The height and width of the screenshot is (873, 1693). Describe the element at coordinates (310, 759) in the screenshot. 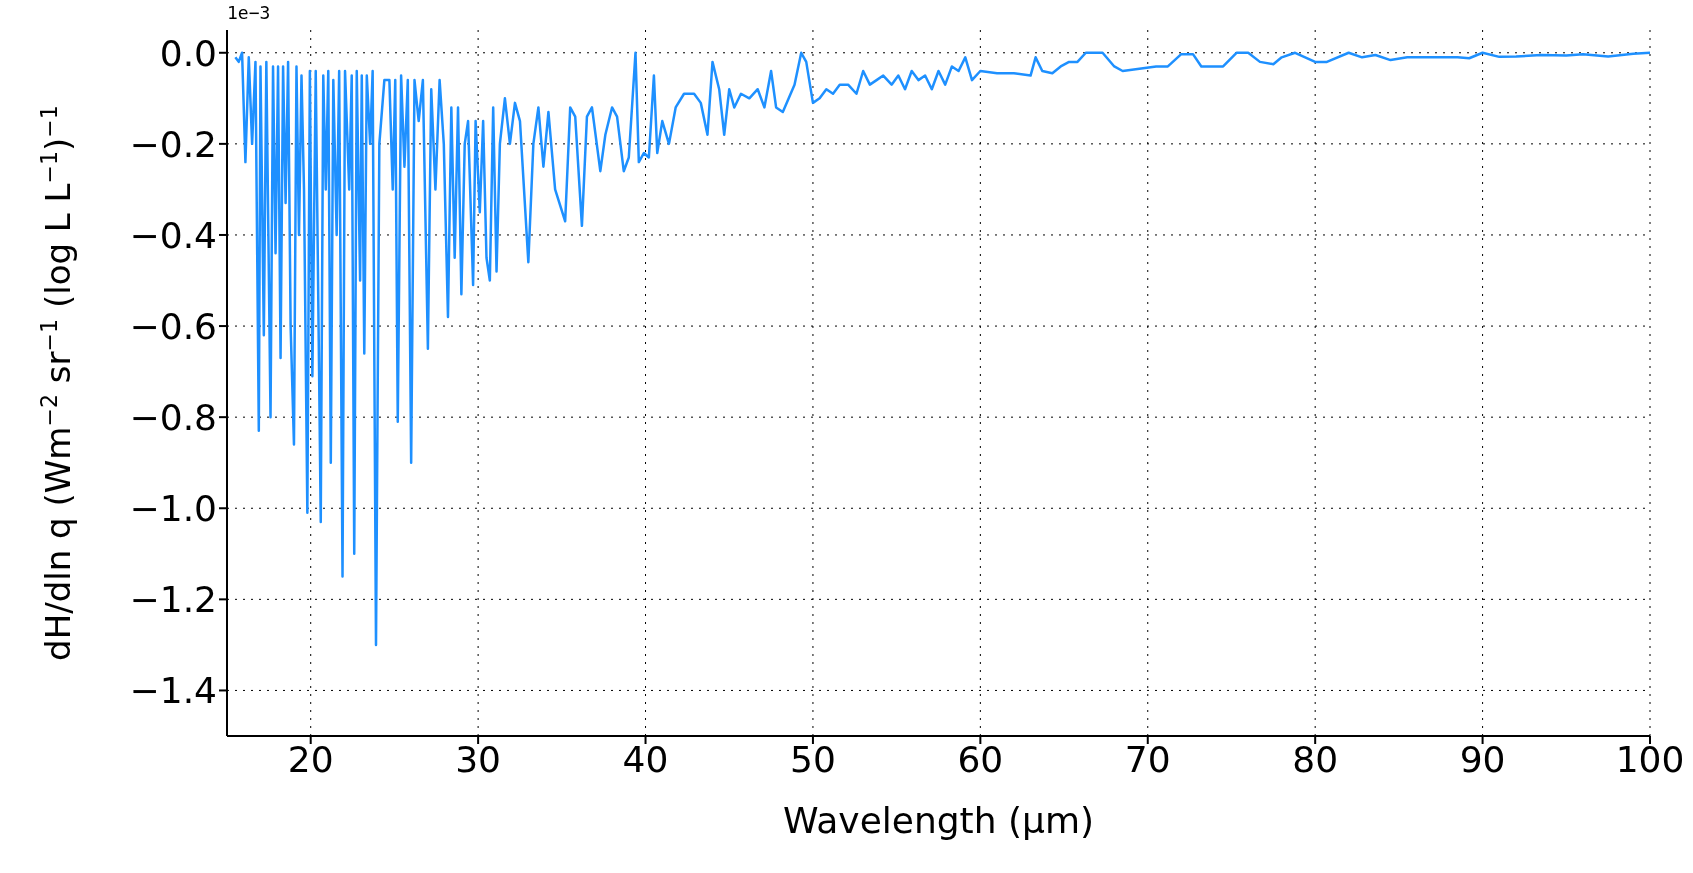

I see `x-tick-label: 20` at that location.